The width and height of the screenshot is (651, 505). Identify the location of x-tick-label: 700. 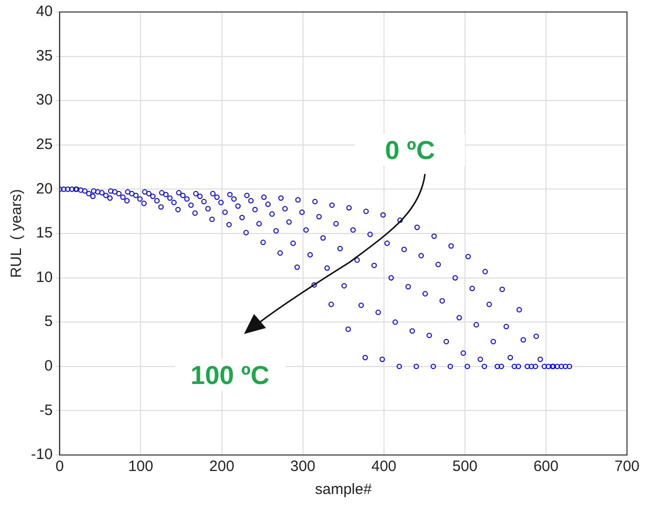
(627, 467).